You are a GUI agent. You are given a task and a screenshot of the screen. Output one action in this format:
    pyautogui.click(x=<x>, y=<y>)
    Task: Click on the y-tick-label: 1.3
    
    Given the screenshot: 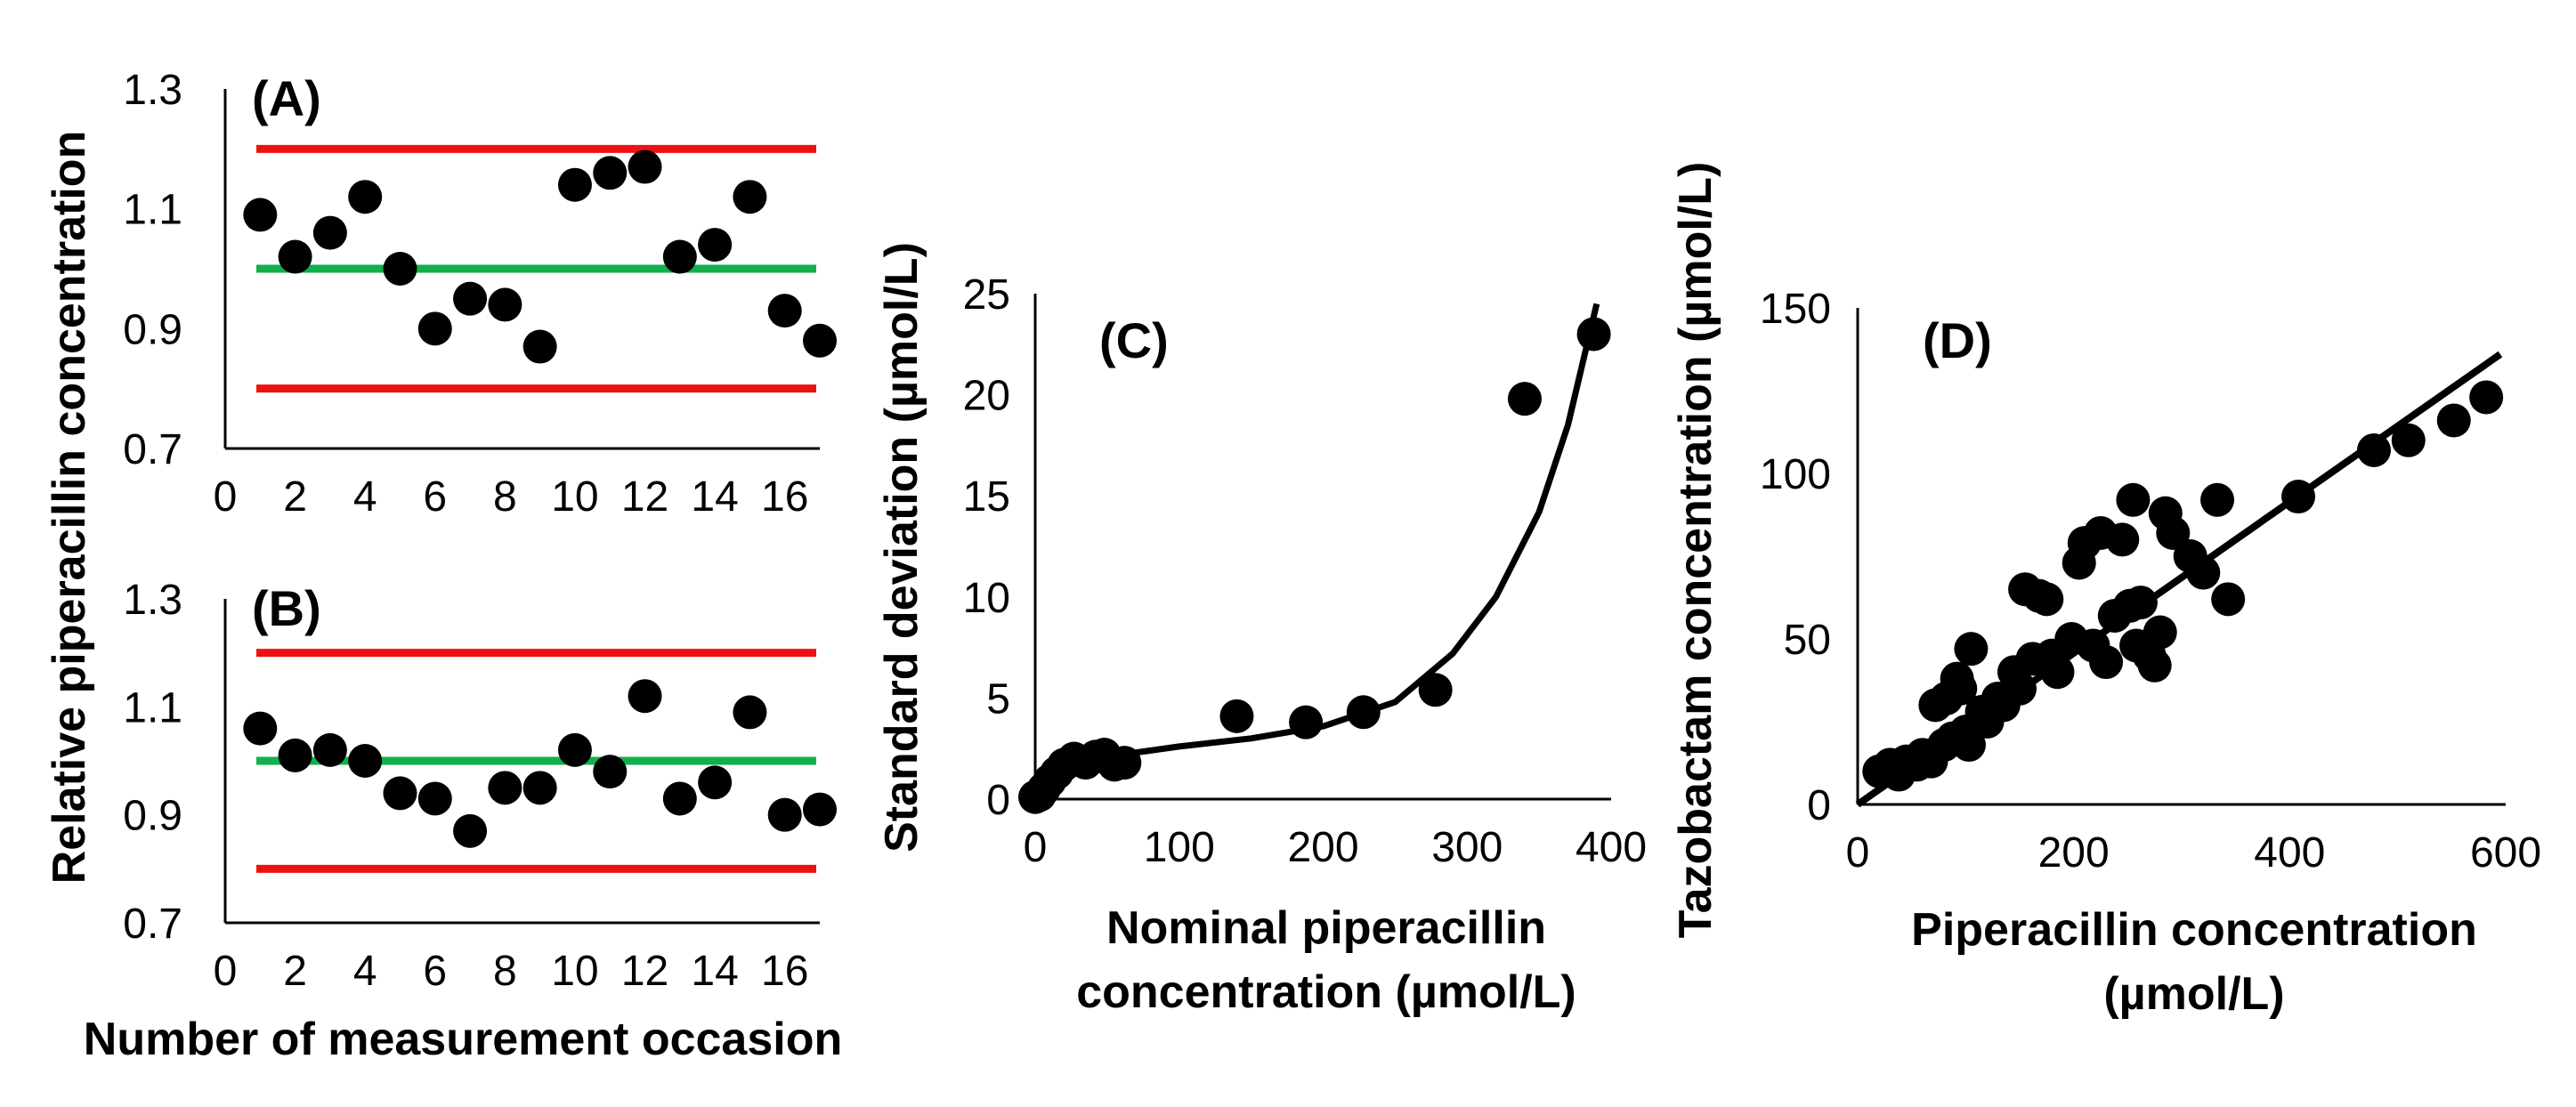 What is the action you would take?
    pyautogui.click(x=152, y=600)
    